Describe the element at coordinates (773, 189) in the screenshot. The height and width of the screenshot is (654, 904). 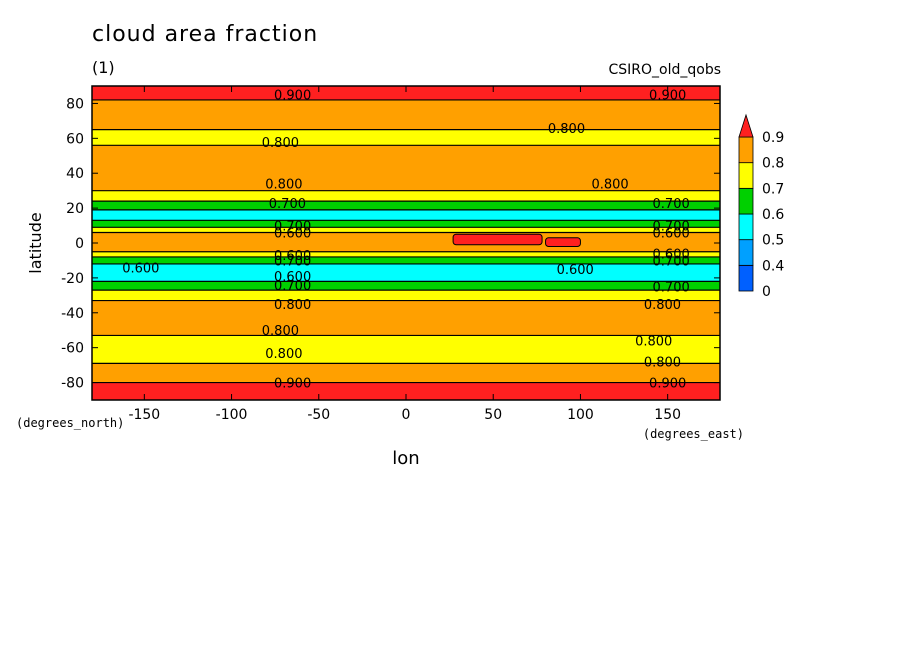
I see `colorbar-label: 0.7` at that location.